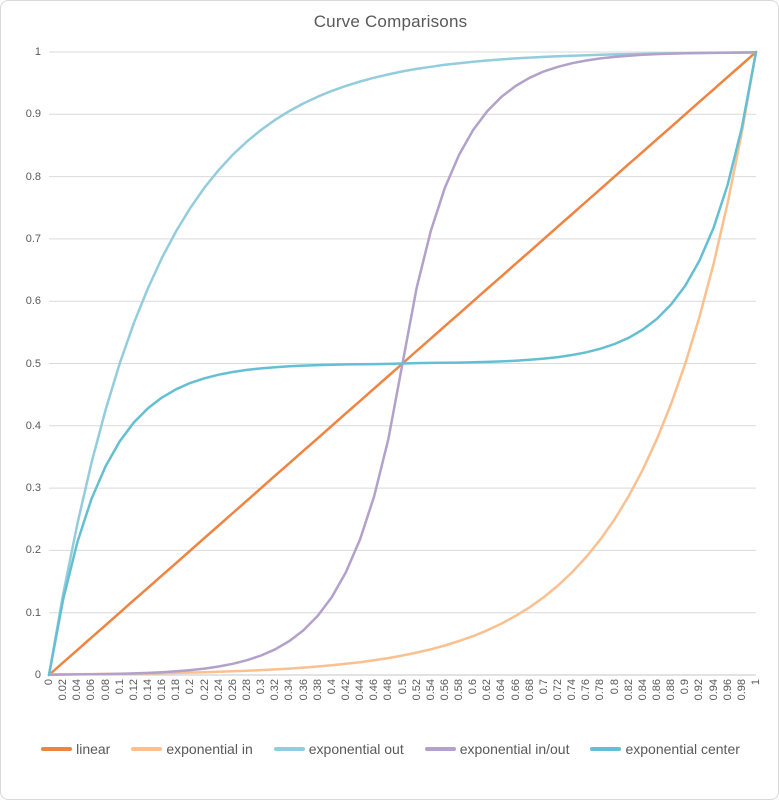 This screenshot has height=800, width=779. What do you see at coordinates (430, 690) in the screenshot?
I see `x-tick-label: 0.54` at bounding box center [430, 690].